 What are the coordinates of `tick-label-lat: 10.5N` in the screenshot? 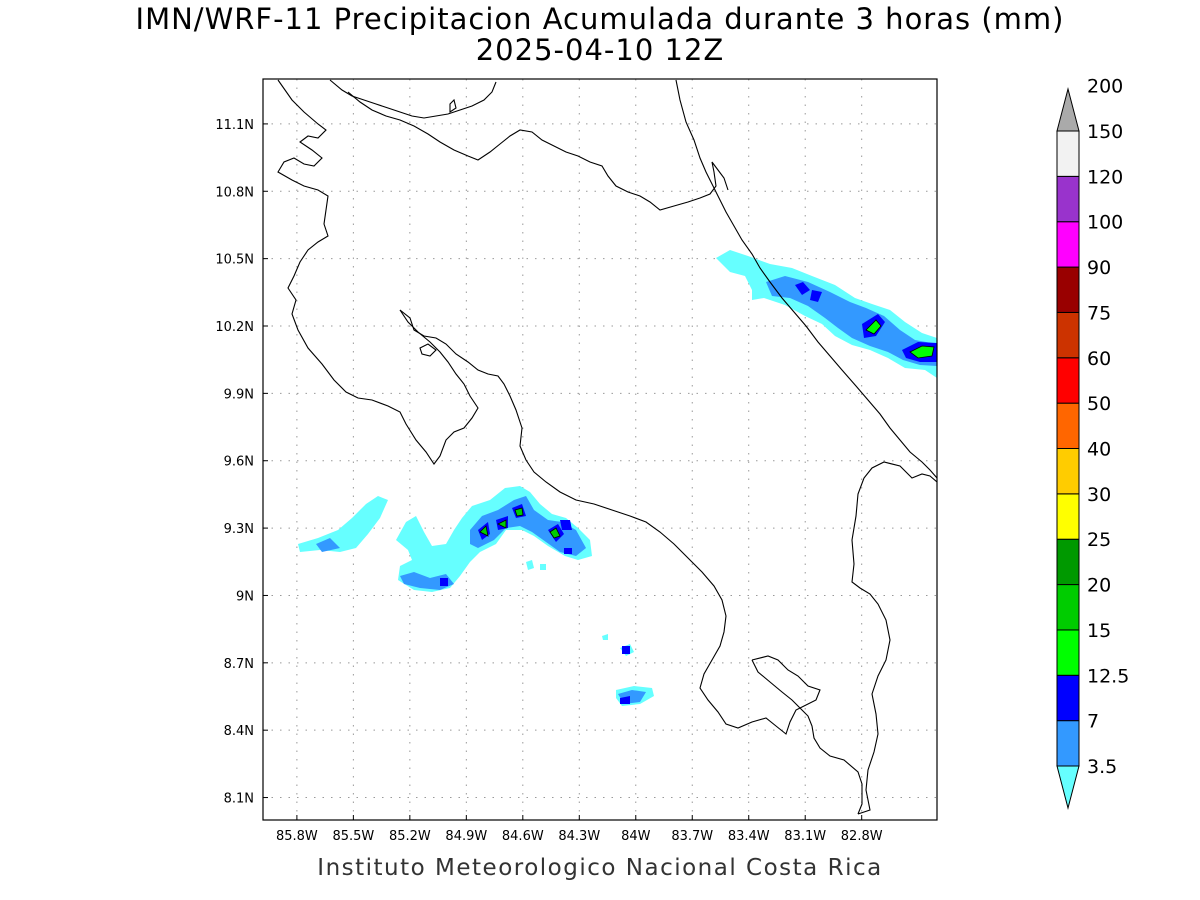 It's located at (234, 260).